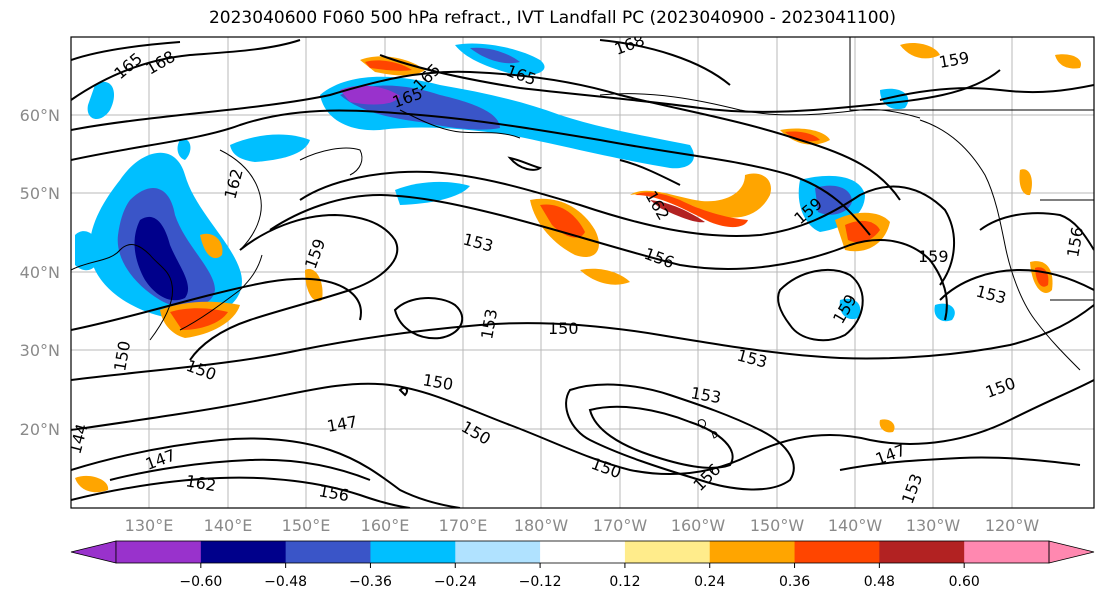  I want to click on lon-label: 160°W, so click(698, 525).